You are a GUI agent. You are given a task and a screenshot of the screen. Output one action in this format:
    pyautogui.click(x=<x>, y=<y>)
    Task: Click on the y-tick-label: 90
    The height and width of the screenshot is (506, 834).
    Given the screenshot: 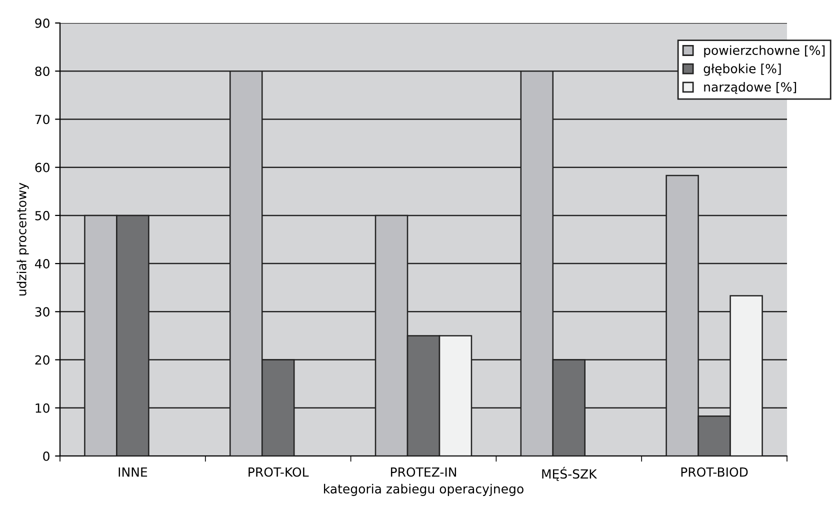 What is the action you would take?
    pyautogui.click(x=42, y=23)
    